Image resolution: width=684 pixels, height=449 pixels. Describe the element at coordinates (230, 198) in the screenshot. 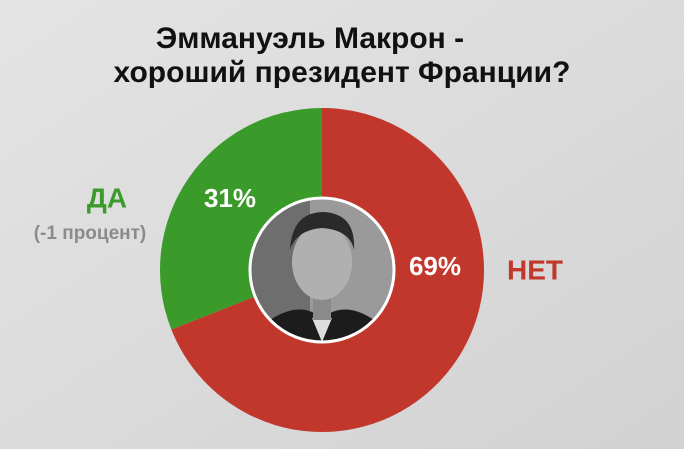

I see `value-label: 31%` at that location.